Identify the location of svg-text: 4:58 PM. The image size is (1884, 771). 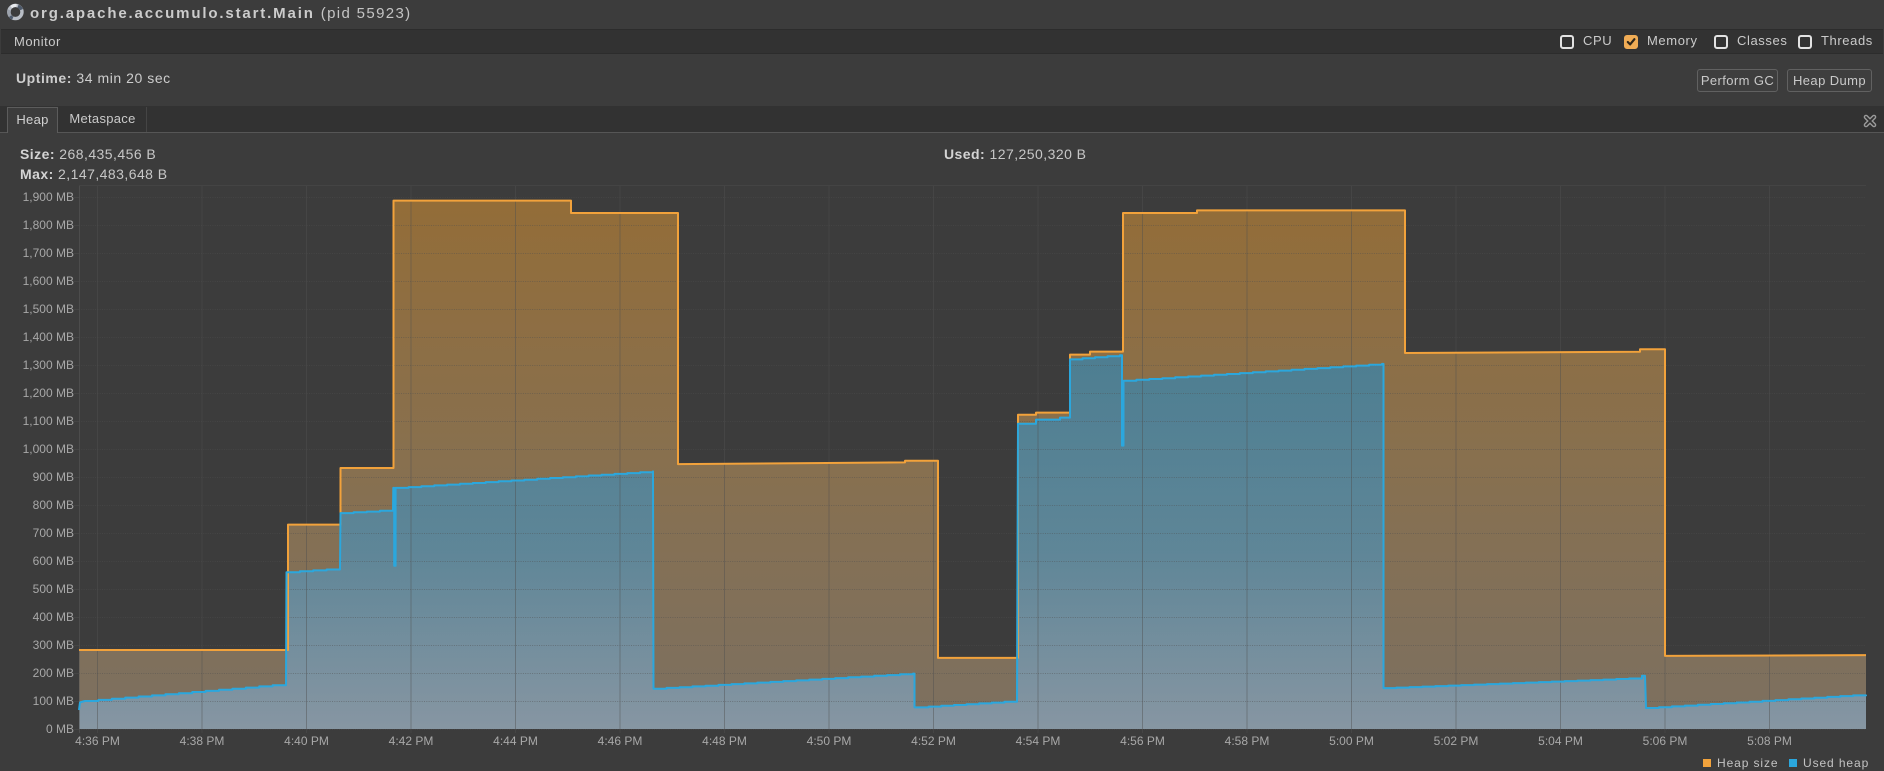
(1247, 741).